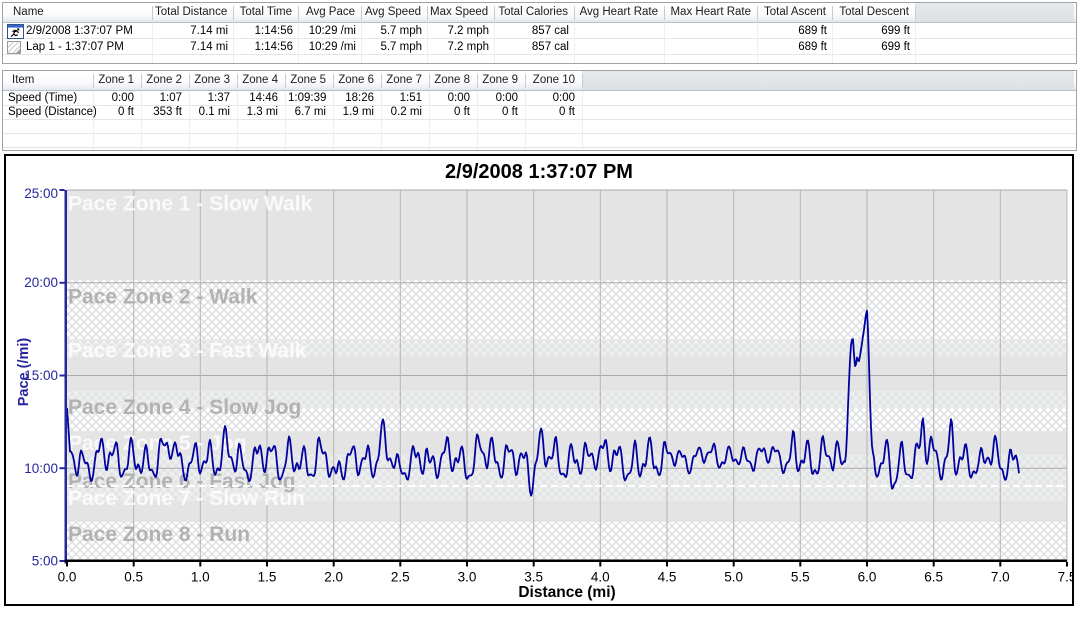 This screenshot has width=1080, height=638. What do you see at coordinates (133, 577) in the screenshot?
I see `svg-text: 0.5` at bounding box center [133, 577].